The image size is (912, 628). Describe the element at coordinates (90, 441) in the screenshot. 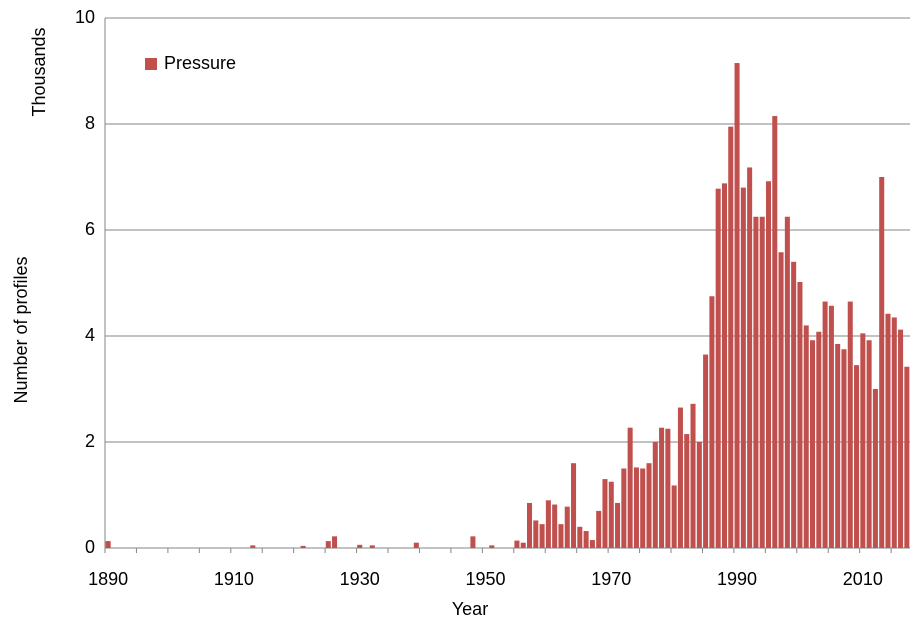

I see `y-tick-label: 2` at that location.